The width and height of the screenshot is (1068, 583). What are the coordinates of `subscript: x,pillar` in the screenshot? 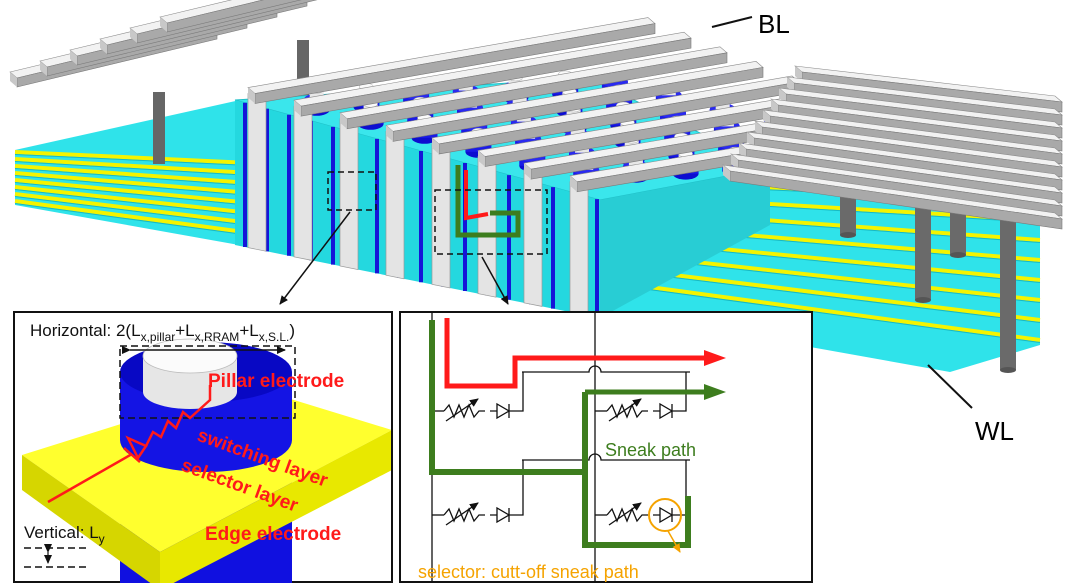 It's located at (158, 337).